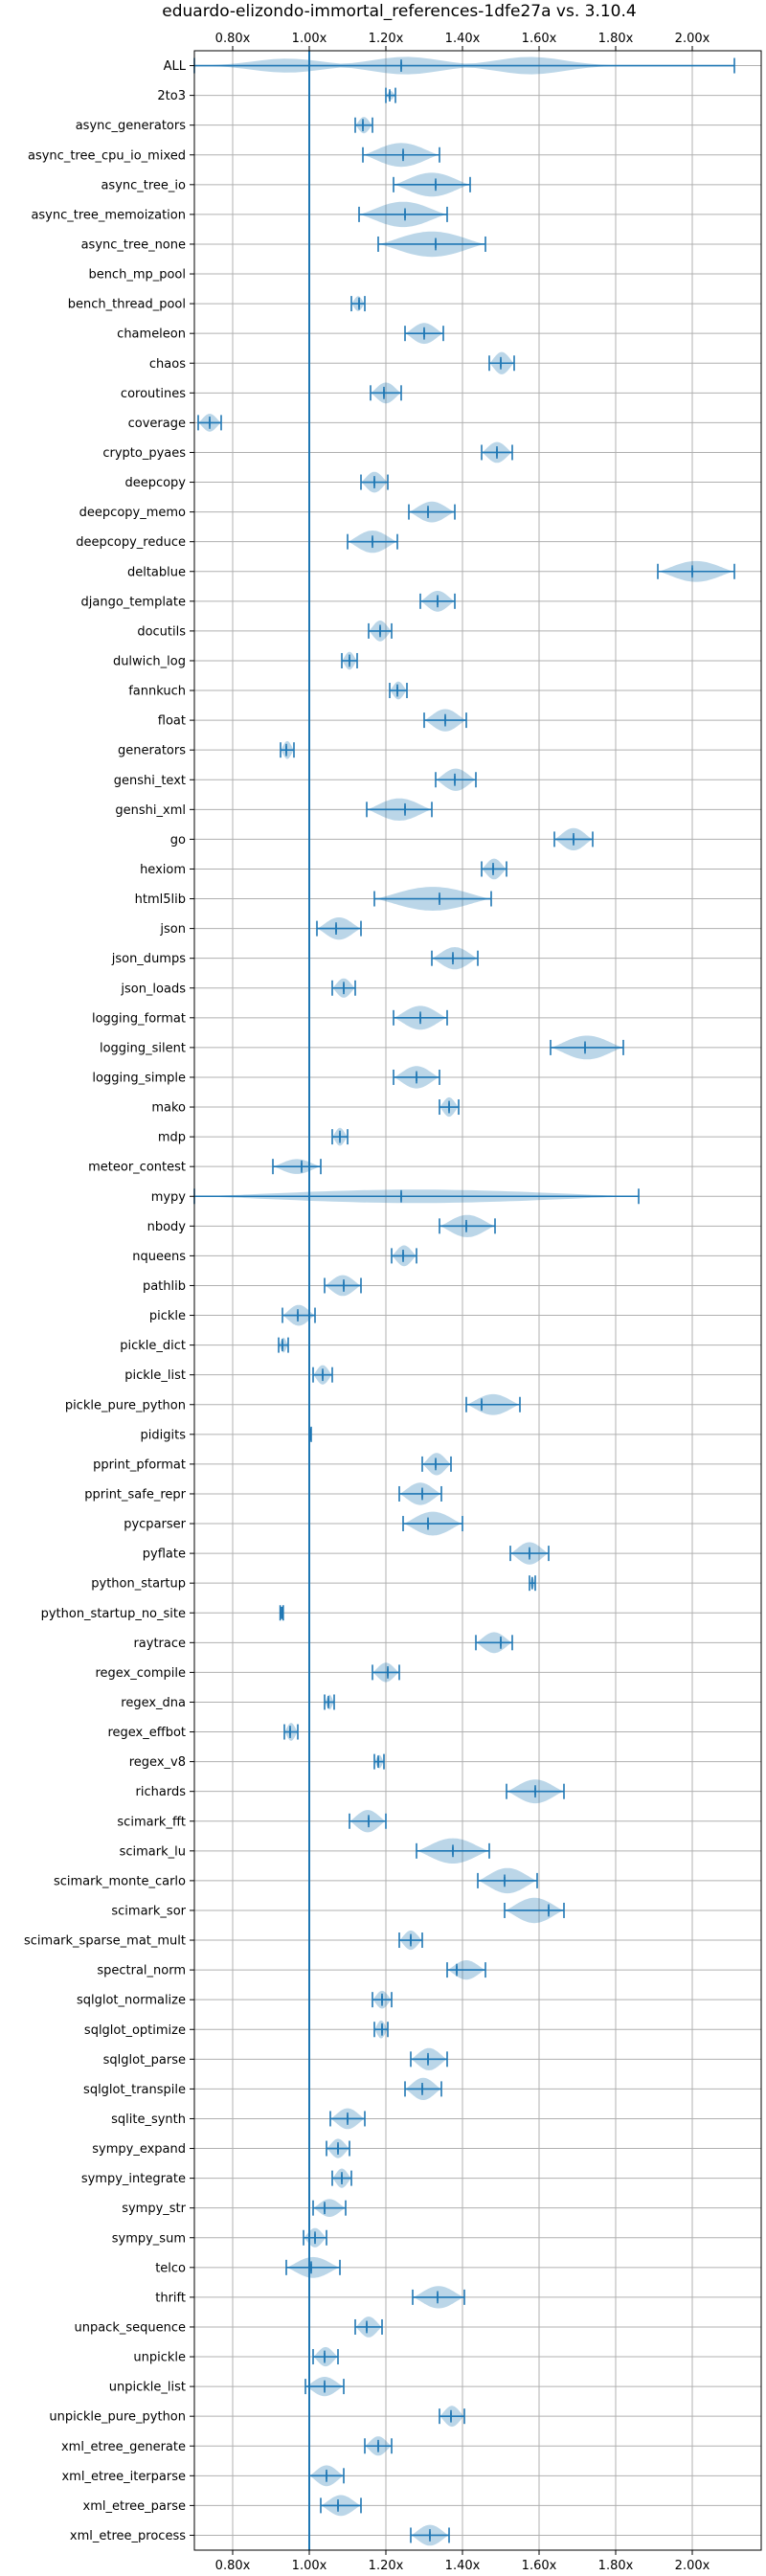  I want to click on category-label: html5lib, so click(161, 900).